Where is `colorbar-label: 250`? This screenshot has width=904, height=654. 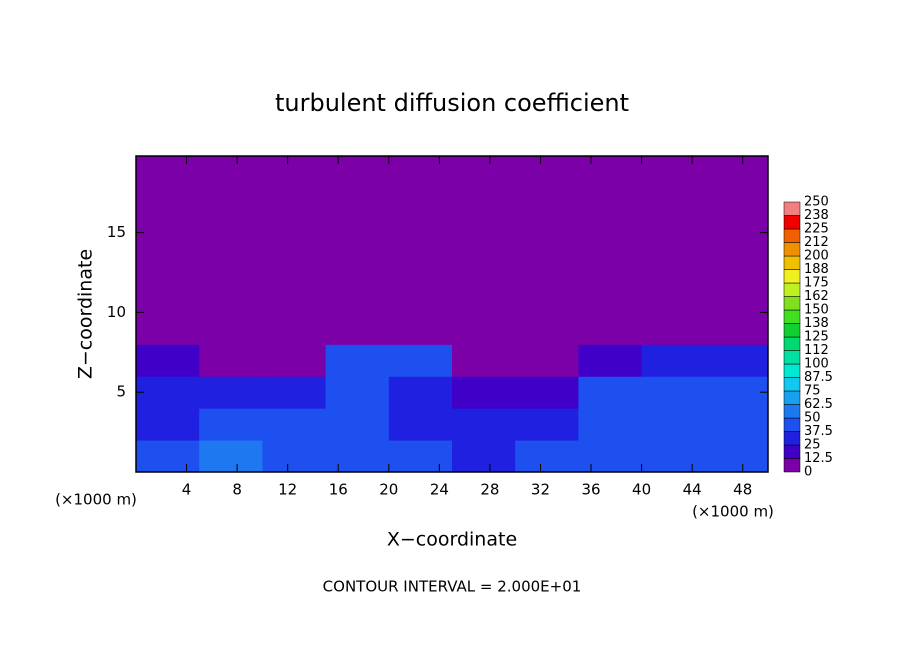 colorbar-label: 250 is located at coordinates (816, 202).